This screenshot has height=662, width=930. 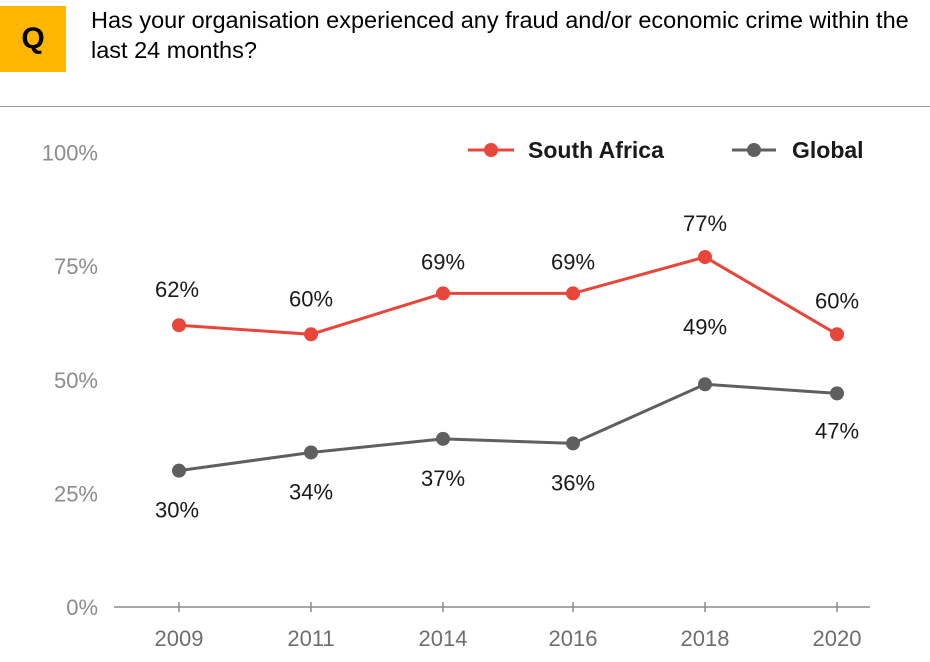 What do you see at coordinates (705, 223) in the screenshot?
I see `data-label: 77%` at bounding box center [705, 223].